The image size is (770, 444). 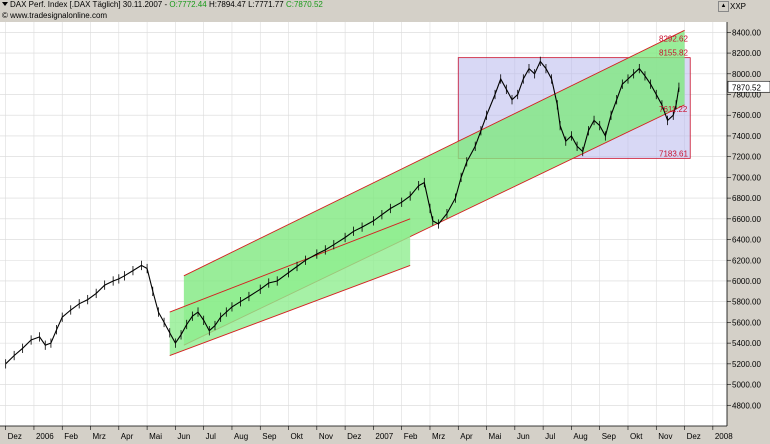 I want to click on channel-inner-lower-line, so click(x=290, y=310).